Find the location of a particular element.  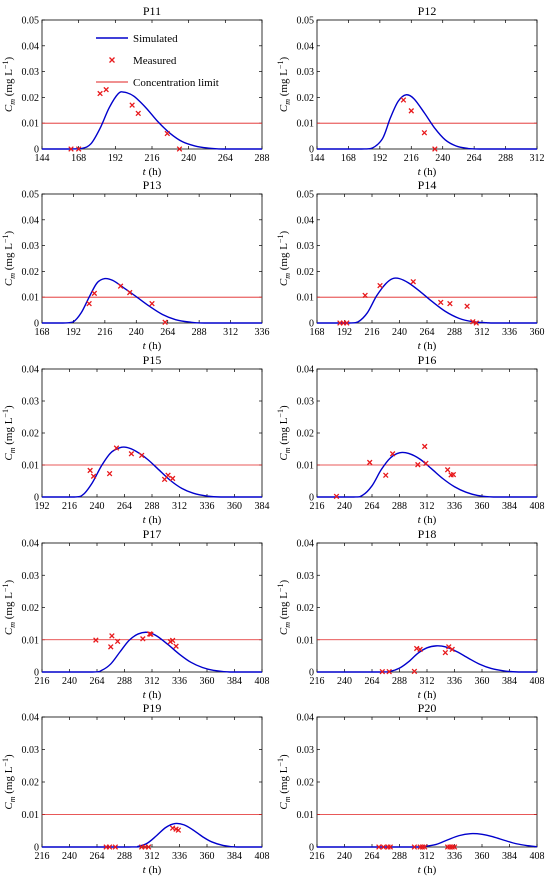

panel-title: P20 is located at coordinates (427, 708).